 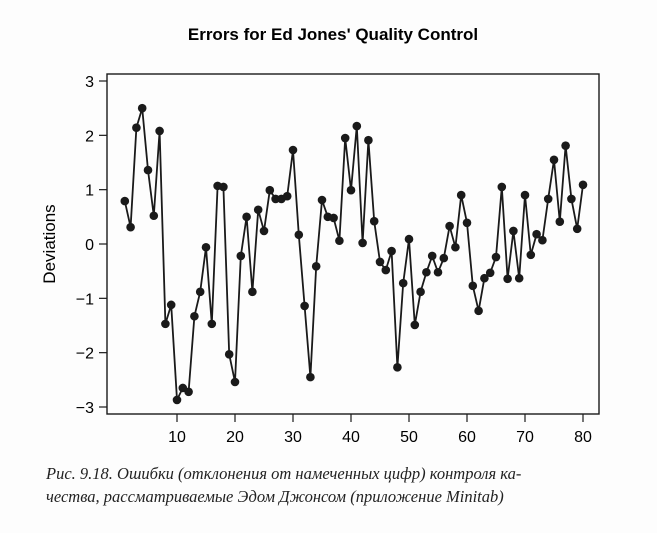 What do you see at coordinates (583, 437) in the screenshot?
I see `x-tick-label: 80` at bounding box center [583, 437].